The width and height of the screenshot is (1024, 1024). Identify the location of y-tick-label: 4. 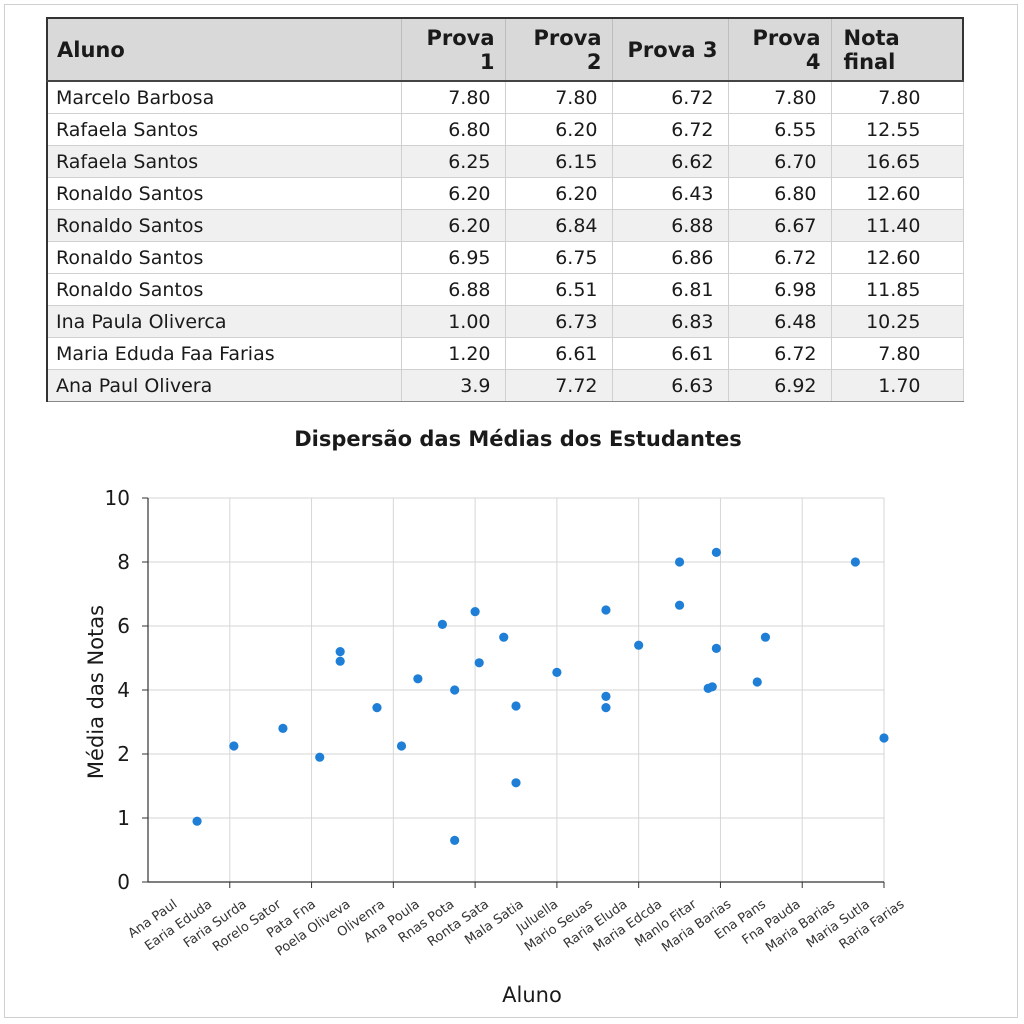
(123, 690).